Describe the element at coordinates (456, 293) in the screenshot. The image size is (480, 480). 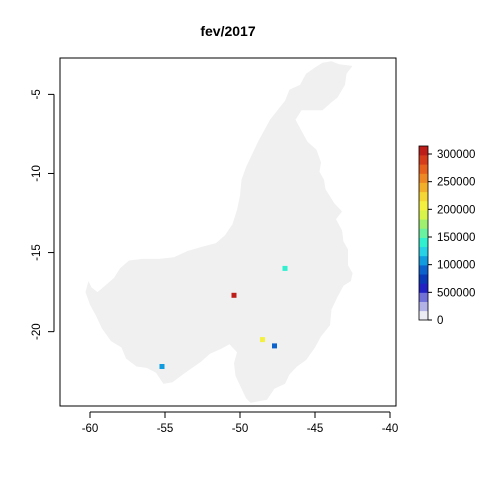
I see `legend-label: 500000` at that location.